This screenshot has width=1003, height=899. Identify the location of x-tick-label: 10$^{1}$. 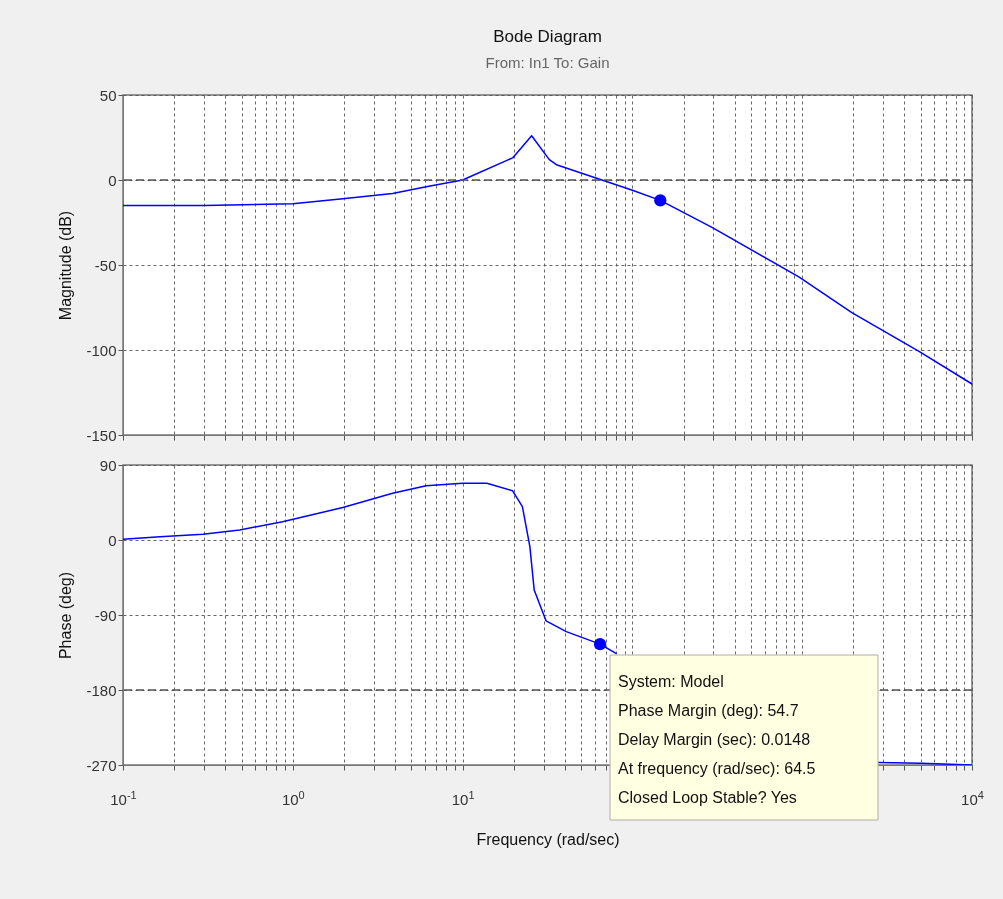
(463, 798).